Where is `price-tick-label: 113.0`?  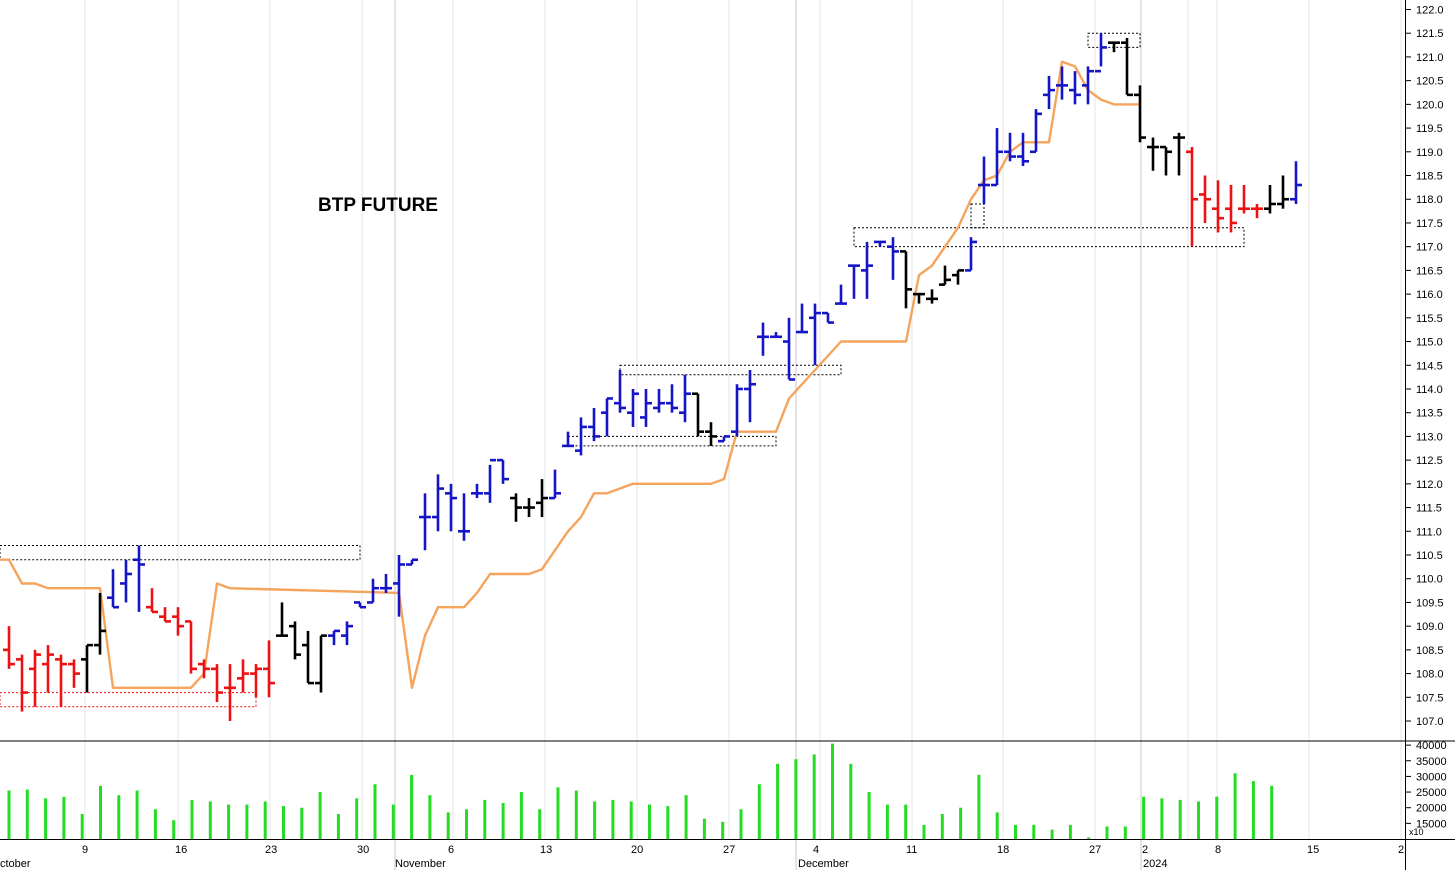 price-tick-label: 113.0 is located at coordinates (1429, 437).